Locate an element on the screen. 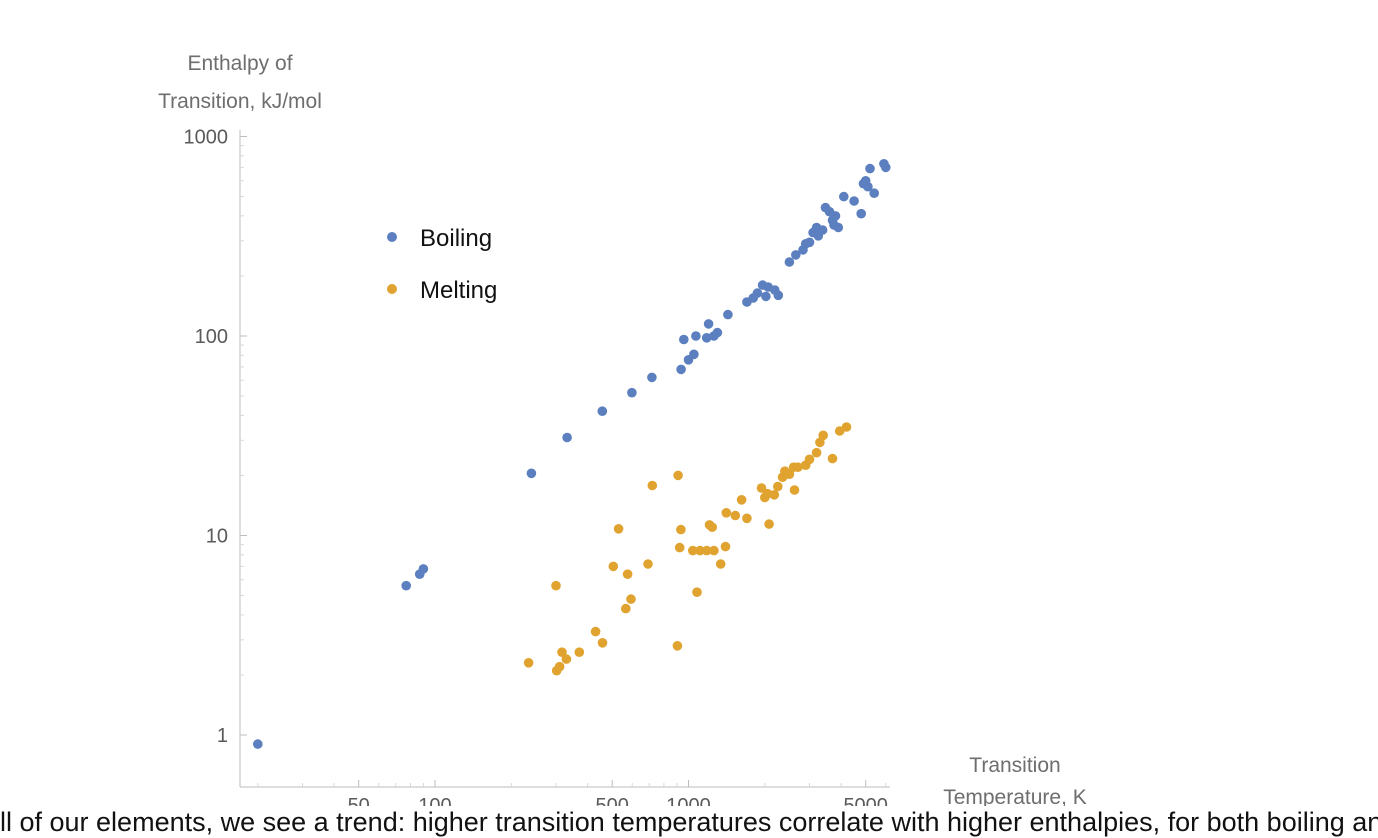  legend-marker-melting is located at coordinates (392, 289).